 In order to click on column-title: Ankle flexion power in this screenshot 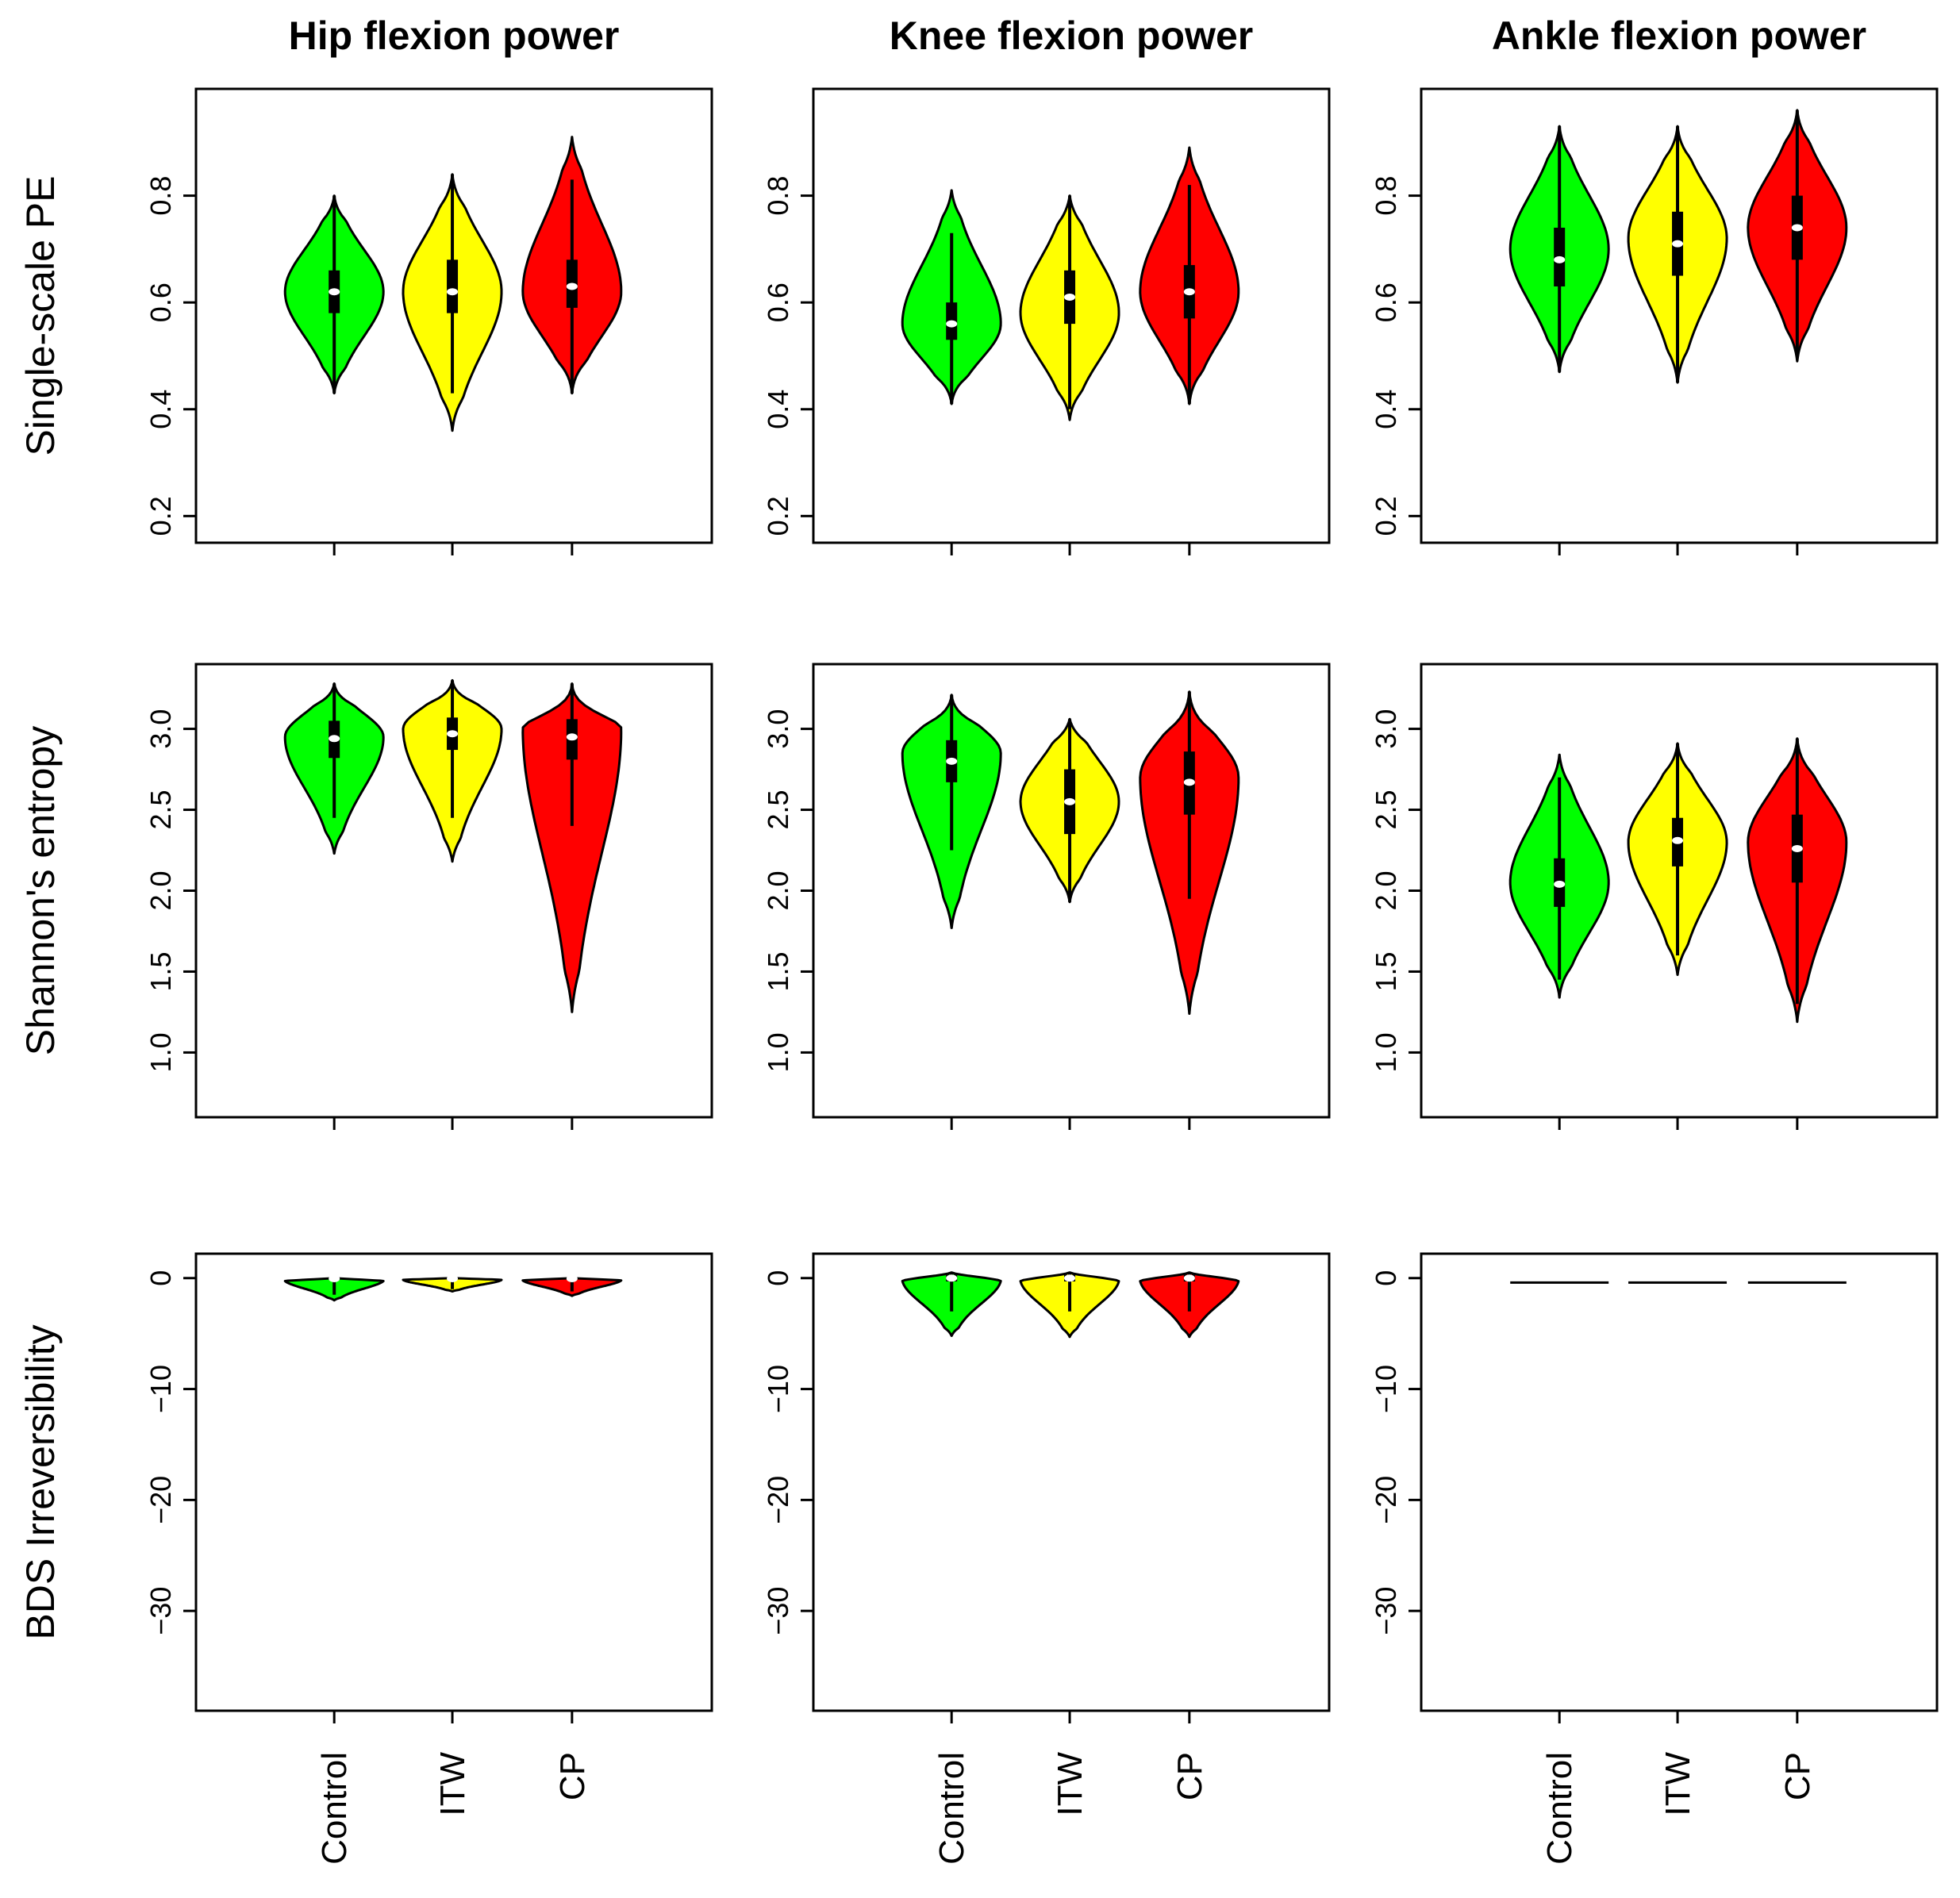, I will do `click(1679, 35)`.